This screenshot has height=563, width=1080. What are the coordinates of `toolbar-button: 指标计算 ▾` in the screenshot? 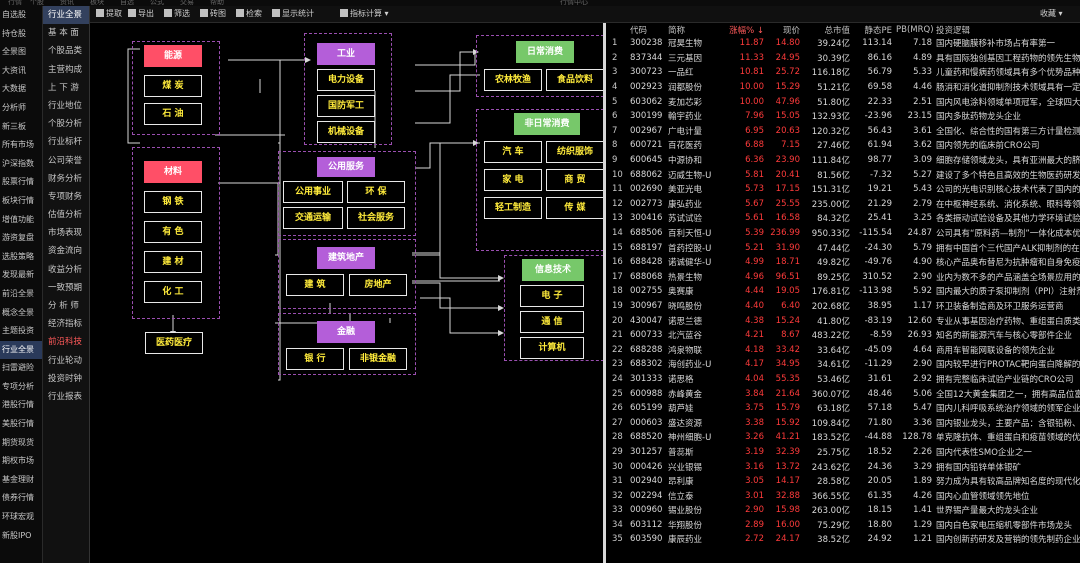 It's located at (364, 14).